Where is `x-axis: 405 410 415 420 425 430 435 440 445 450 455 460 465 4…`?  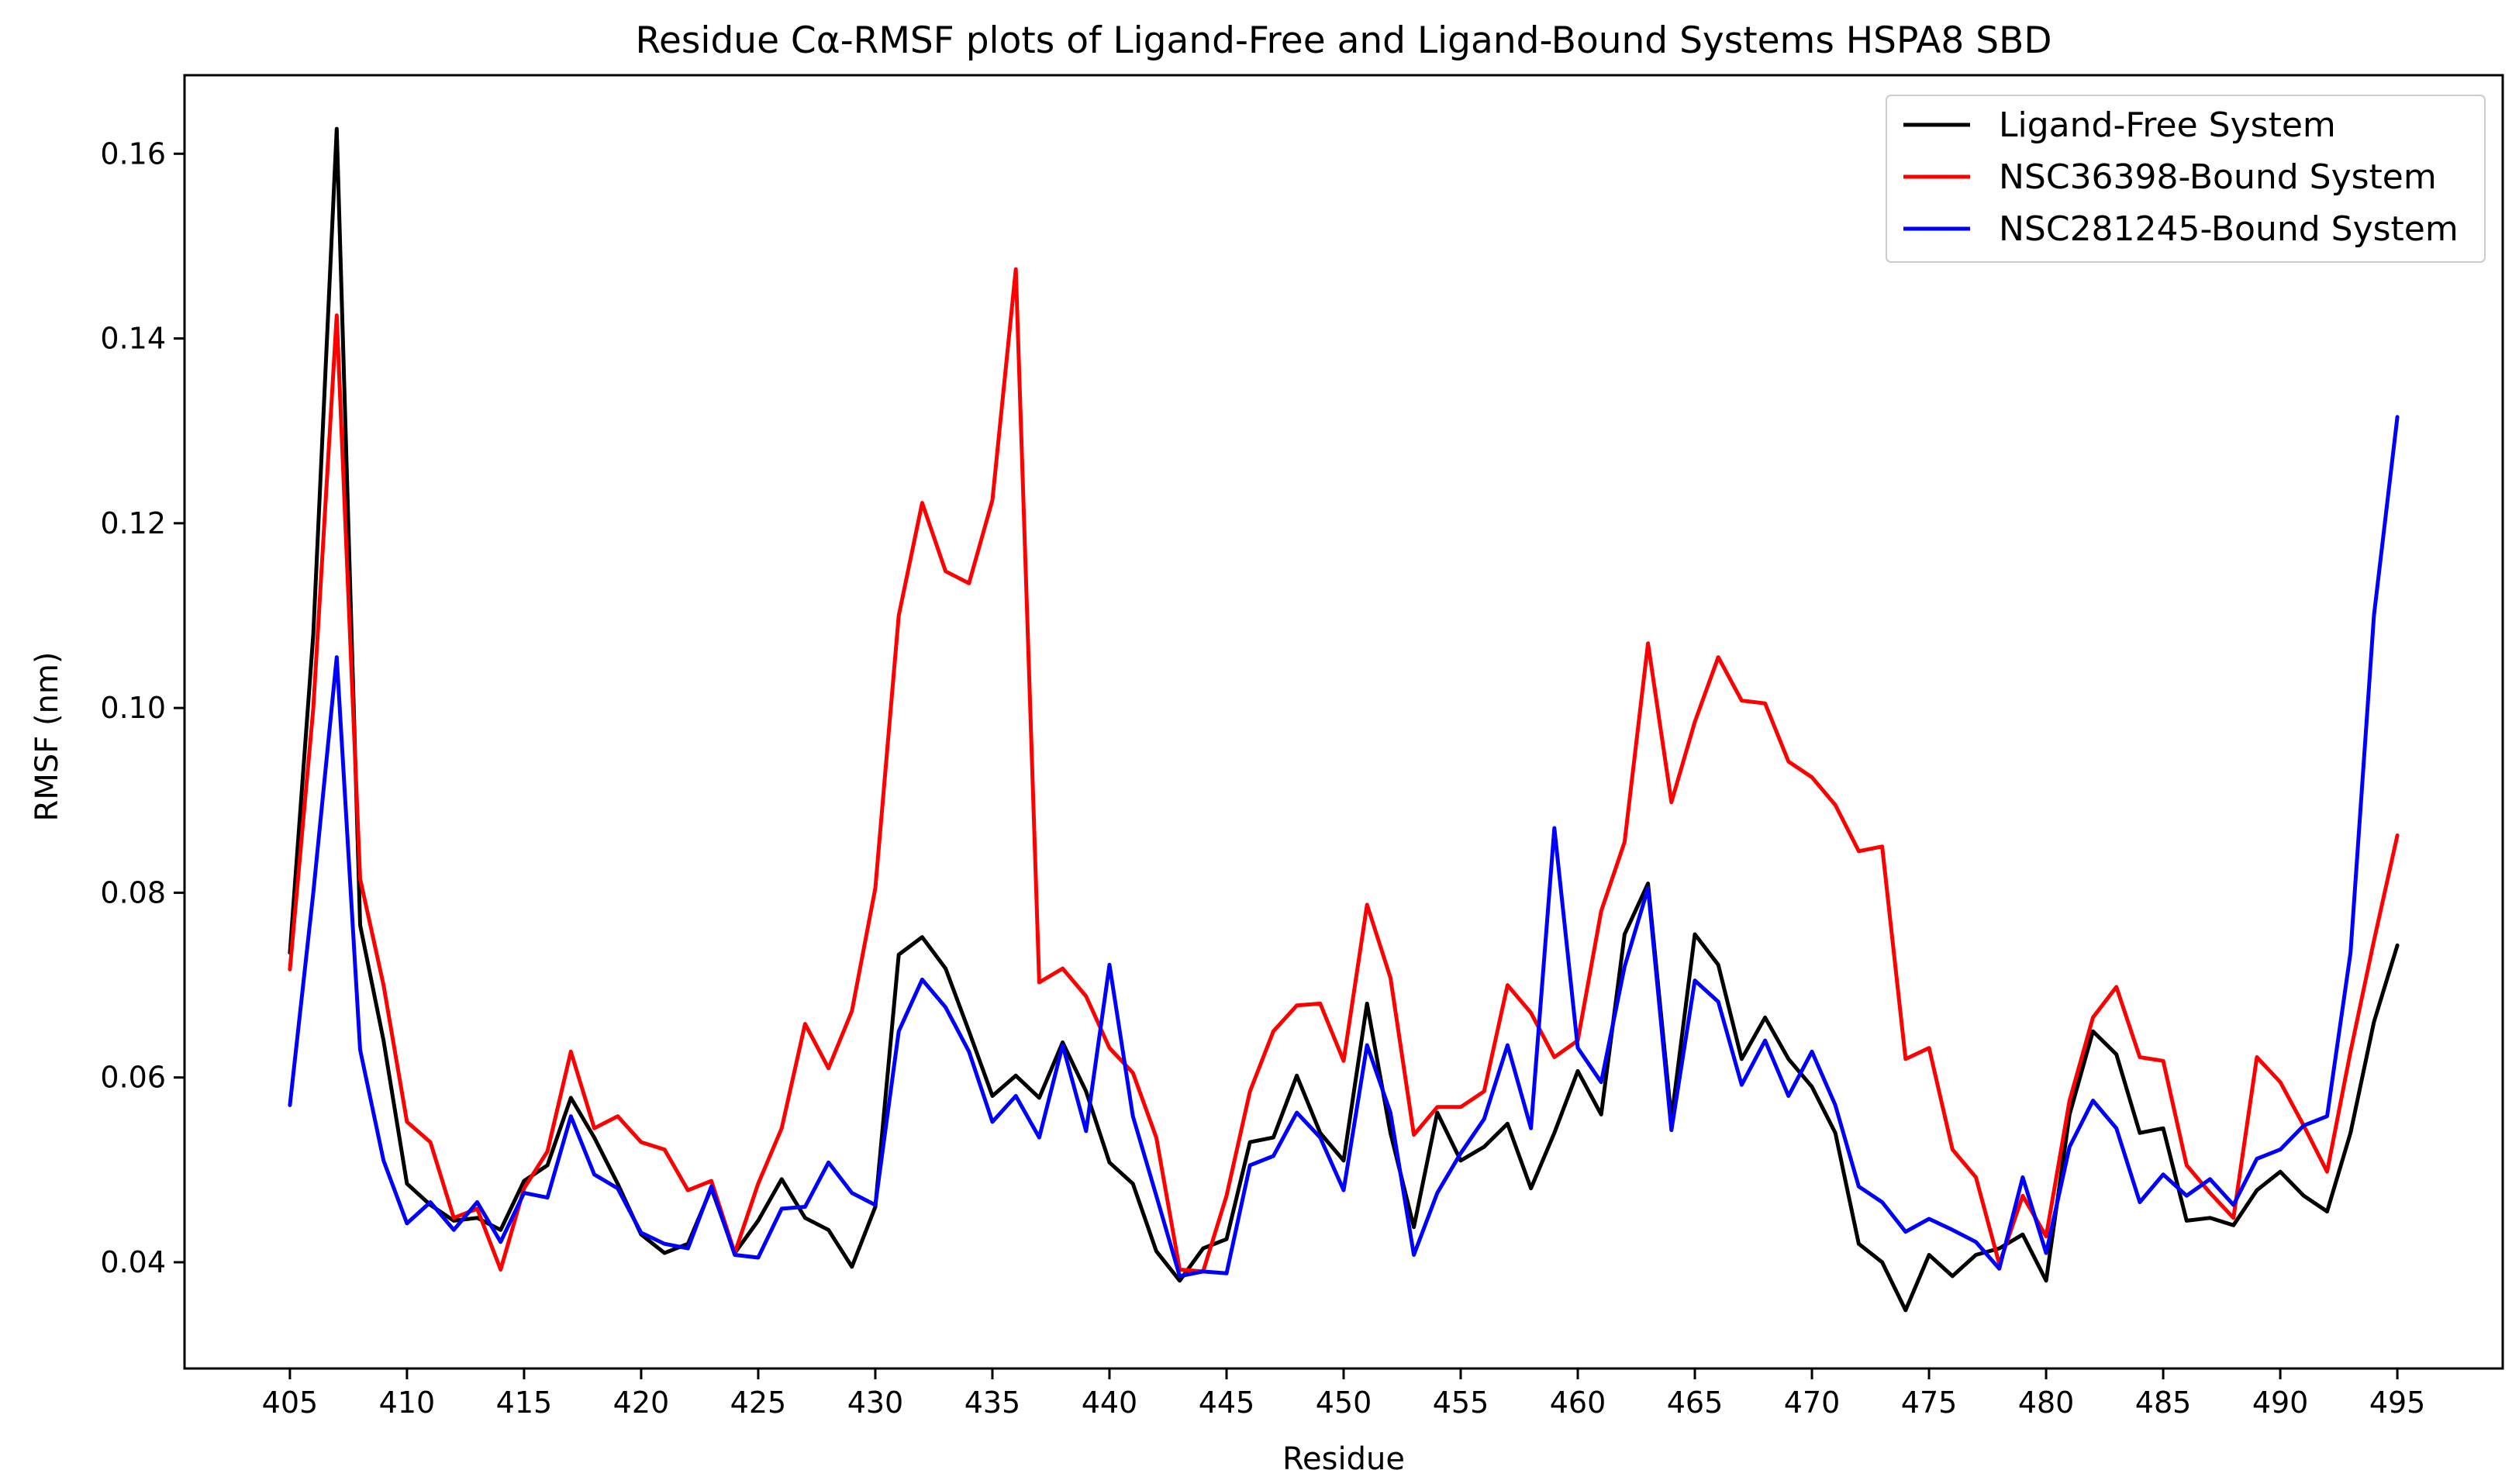 x-axis: 405 410 415 420 425 430 435 440 445 450 455 460 465 4… is located at coordinates (1344, 1394).